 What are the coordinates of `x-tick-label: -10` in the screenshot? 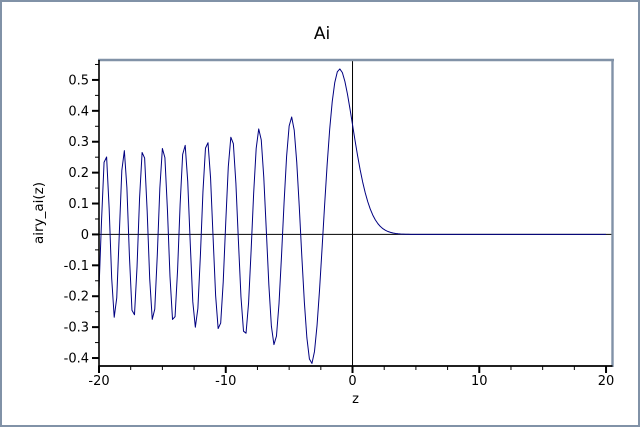 It's located at (225, 381).